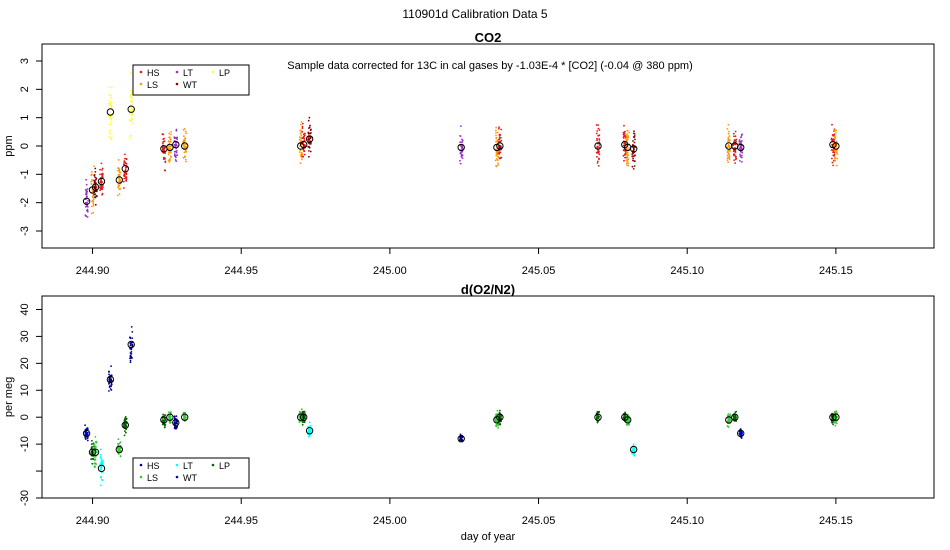  Describe the element at coordinates (9, 145) in the screenshot. I see `co2-y-axis-label: ppm` at that location.